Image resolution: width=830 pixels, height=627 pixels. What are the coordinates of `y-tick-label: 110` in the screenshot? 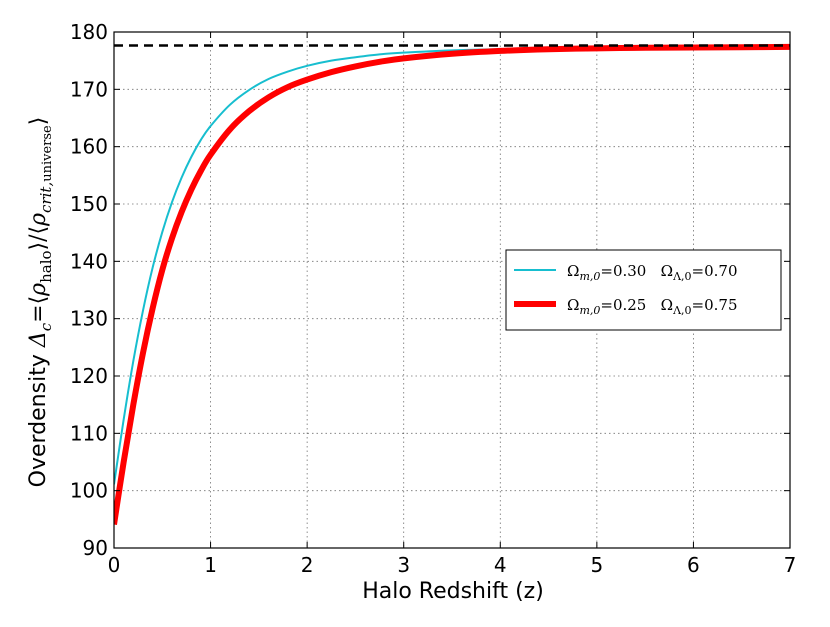 It's located at (89, 433).